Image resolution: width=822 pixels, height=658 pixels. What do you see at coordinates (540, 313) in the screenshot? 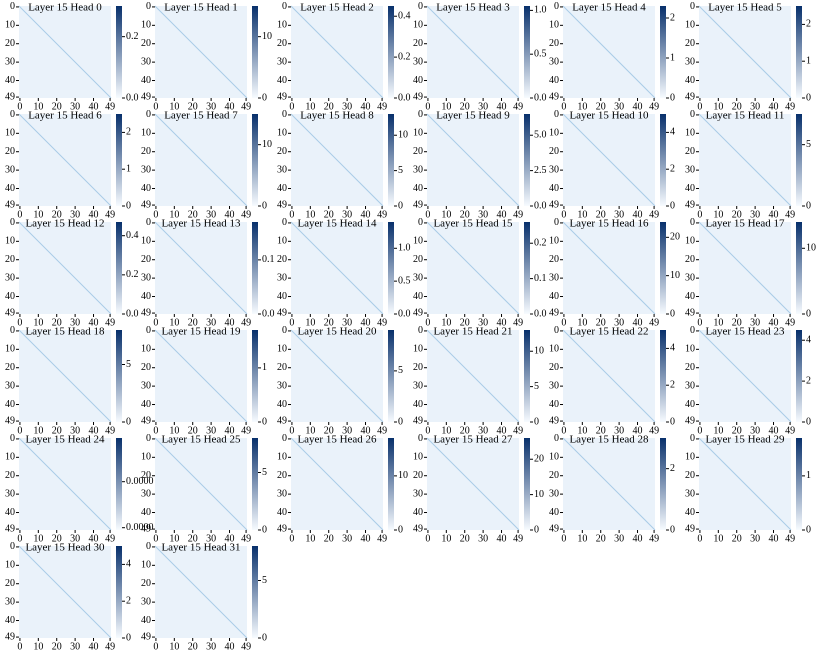
I see `colorbar-tick-label: 0.0` at bounding box center [540, 313].